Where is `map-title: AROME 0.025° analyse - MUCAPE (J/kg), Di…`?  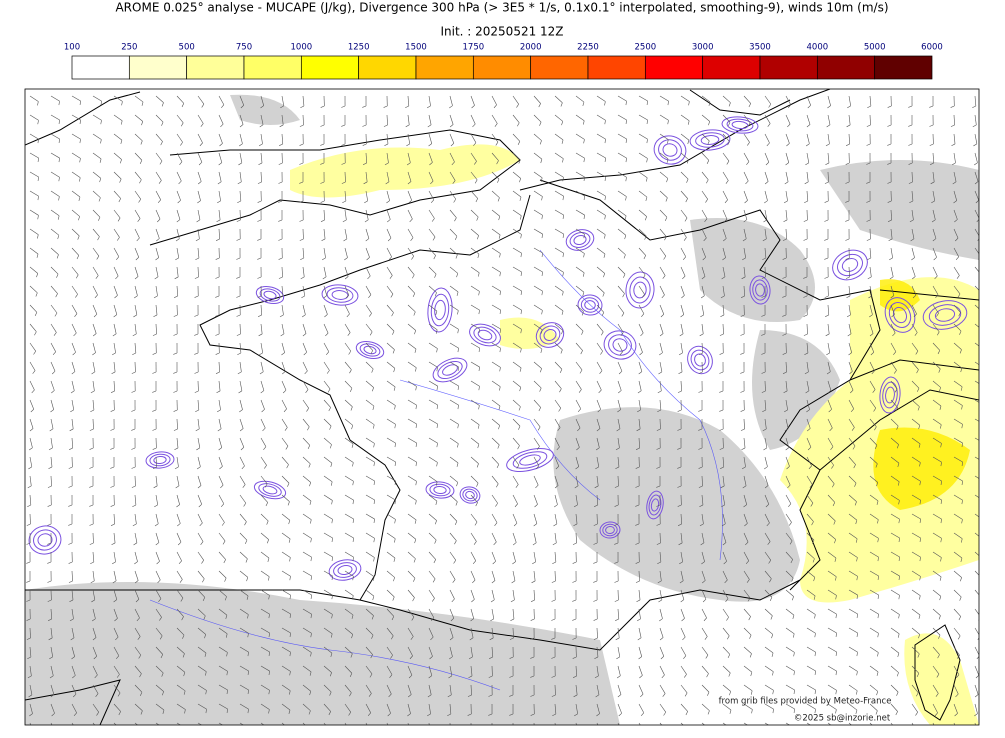
map-title: AROME 0.025° analyse - MUCAPE (J/kg), Di… is located at coordinates (501, 8).